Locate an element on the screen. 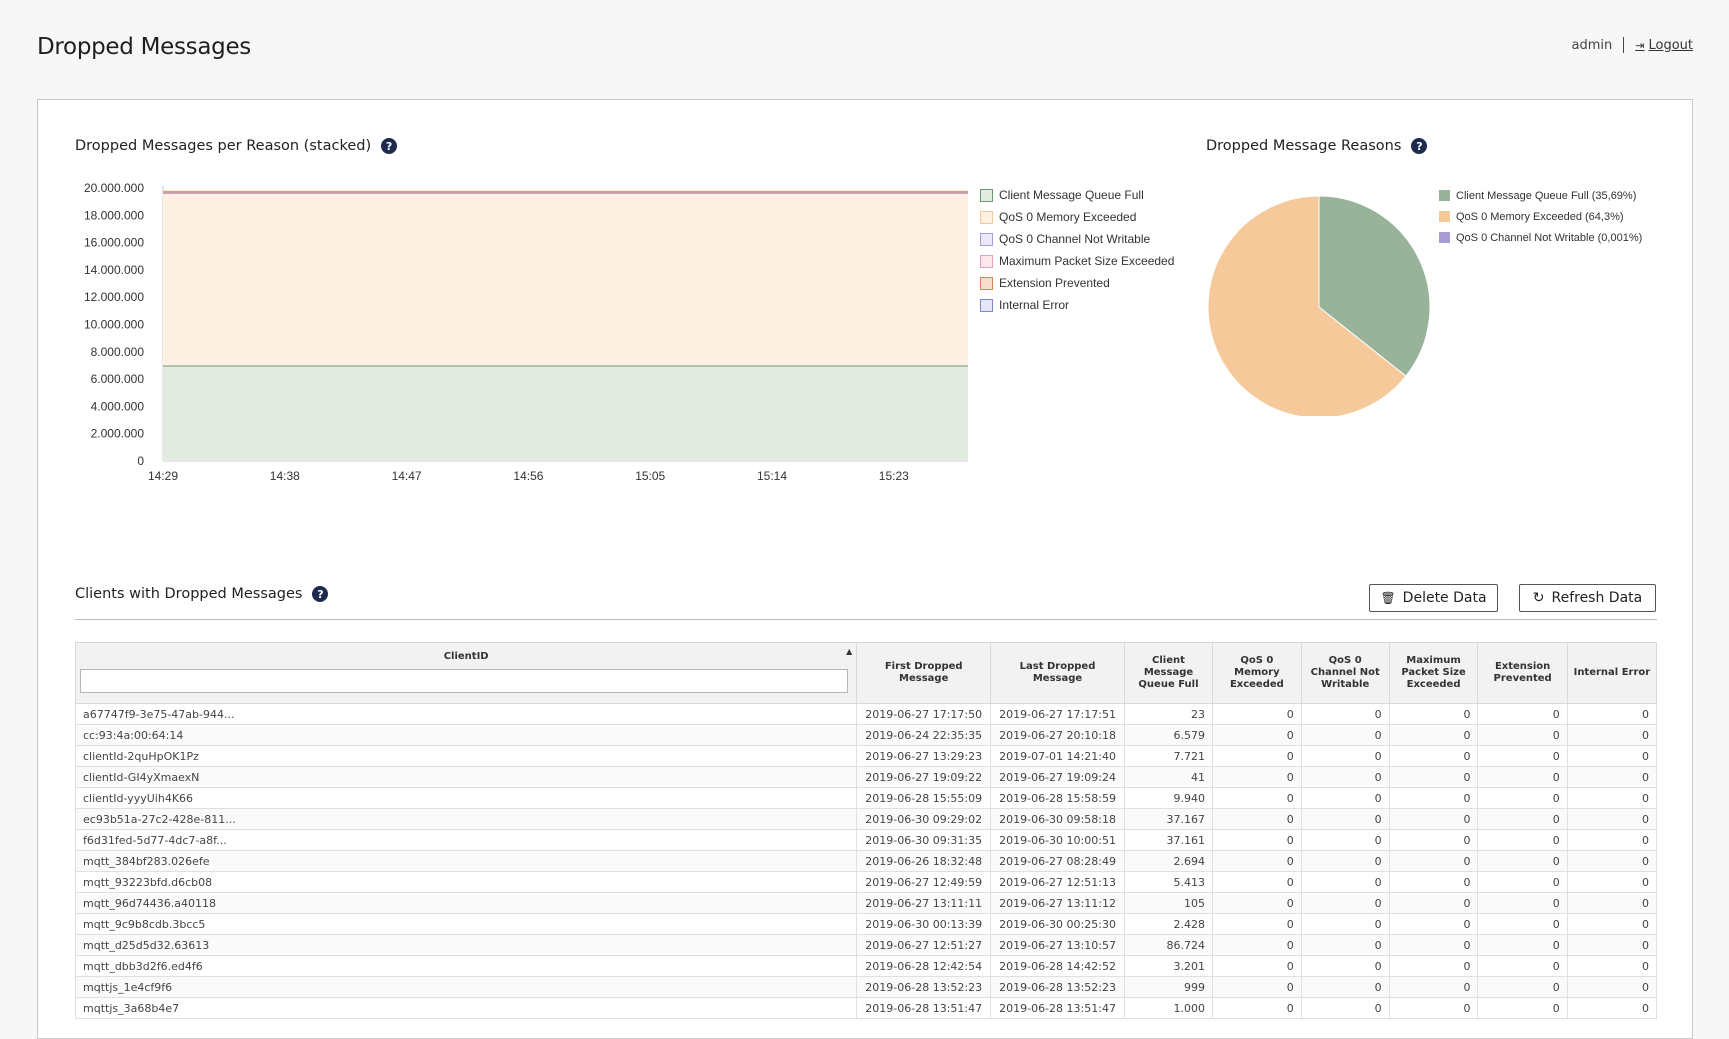 This screenshot has height=1039, width=1729. column-header-client-queue-full: Client Message Queue Full is located at coordinates (1168, 673).